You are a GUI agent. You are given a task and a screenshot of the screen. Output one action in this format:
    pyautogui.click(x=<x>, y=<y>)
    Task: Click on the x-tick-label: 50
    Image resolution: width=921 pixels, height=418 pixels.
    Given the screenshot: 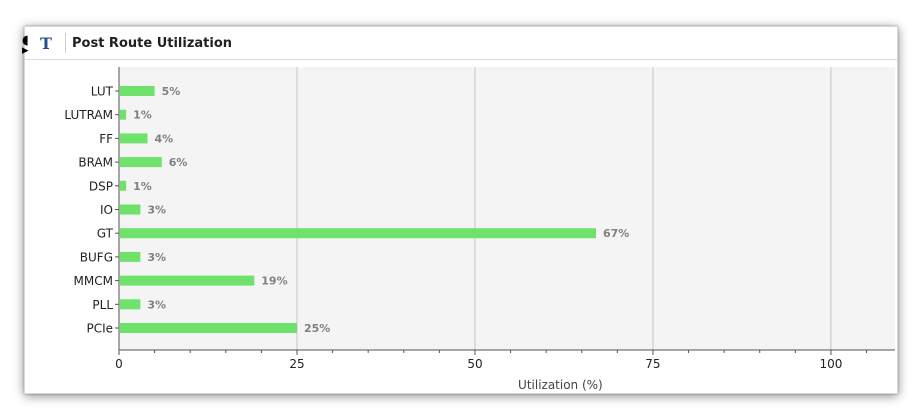 What is the action you would take?
    pyautogui.click(x=474, y=364)
    